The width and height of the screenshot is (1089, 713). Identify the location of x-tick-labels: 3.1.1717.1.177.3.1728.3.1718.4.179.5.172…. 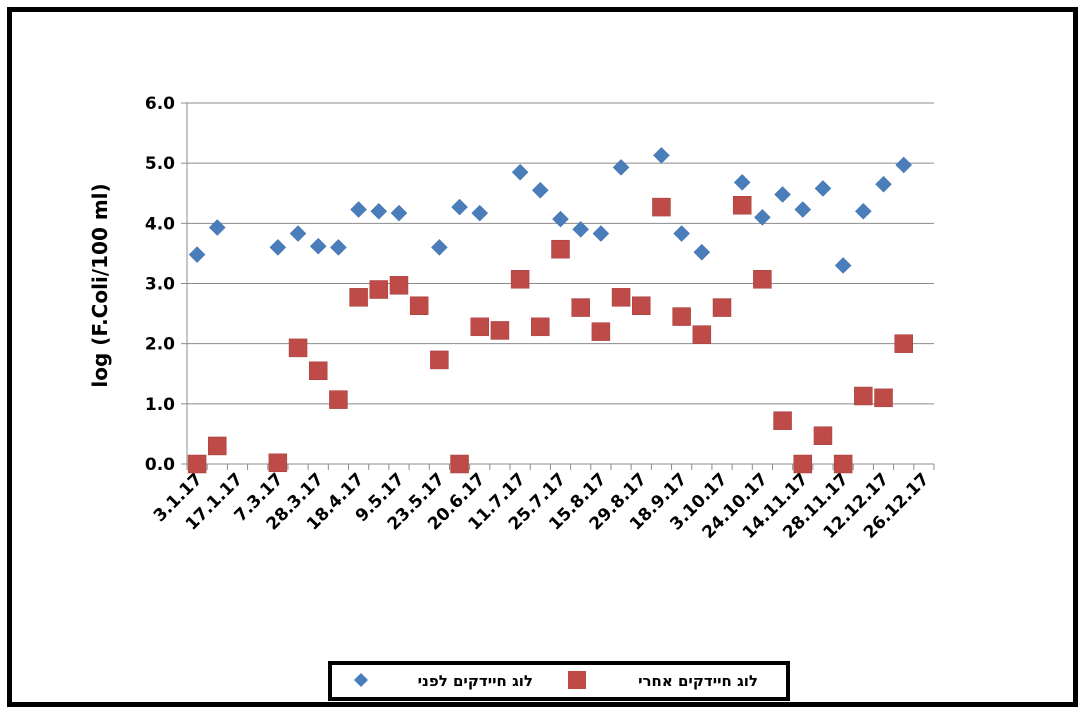
(542, 505).